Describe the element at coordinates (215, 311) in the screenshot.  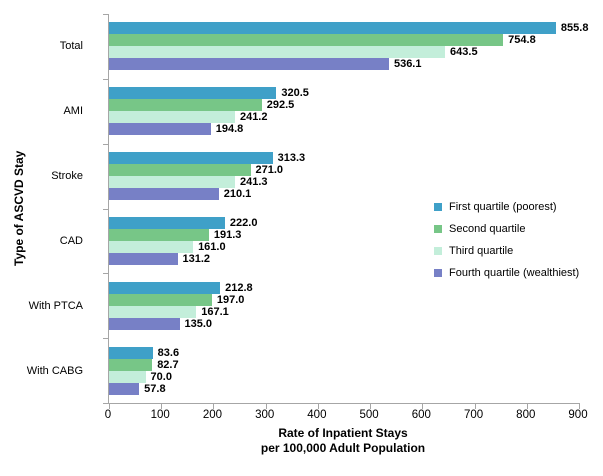
I see `bar-value-label: 167.1` at that location.